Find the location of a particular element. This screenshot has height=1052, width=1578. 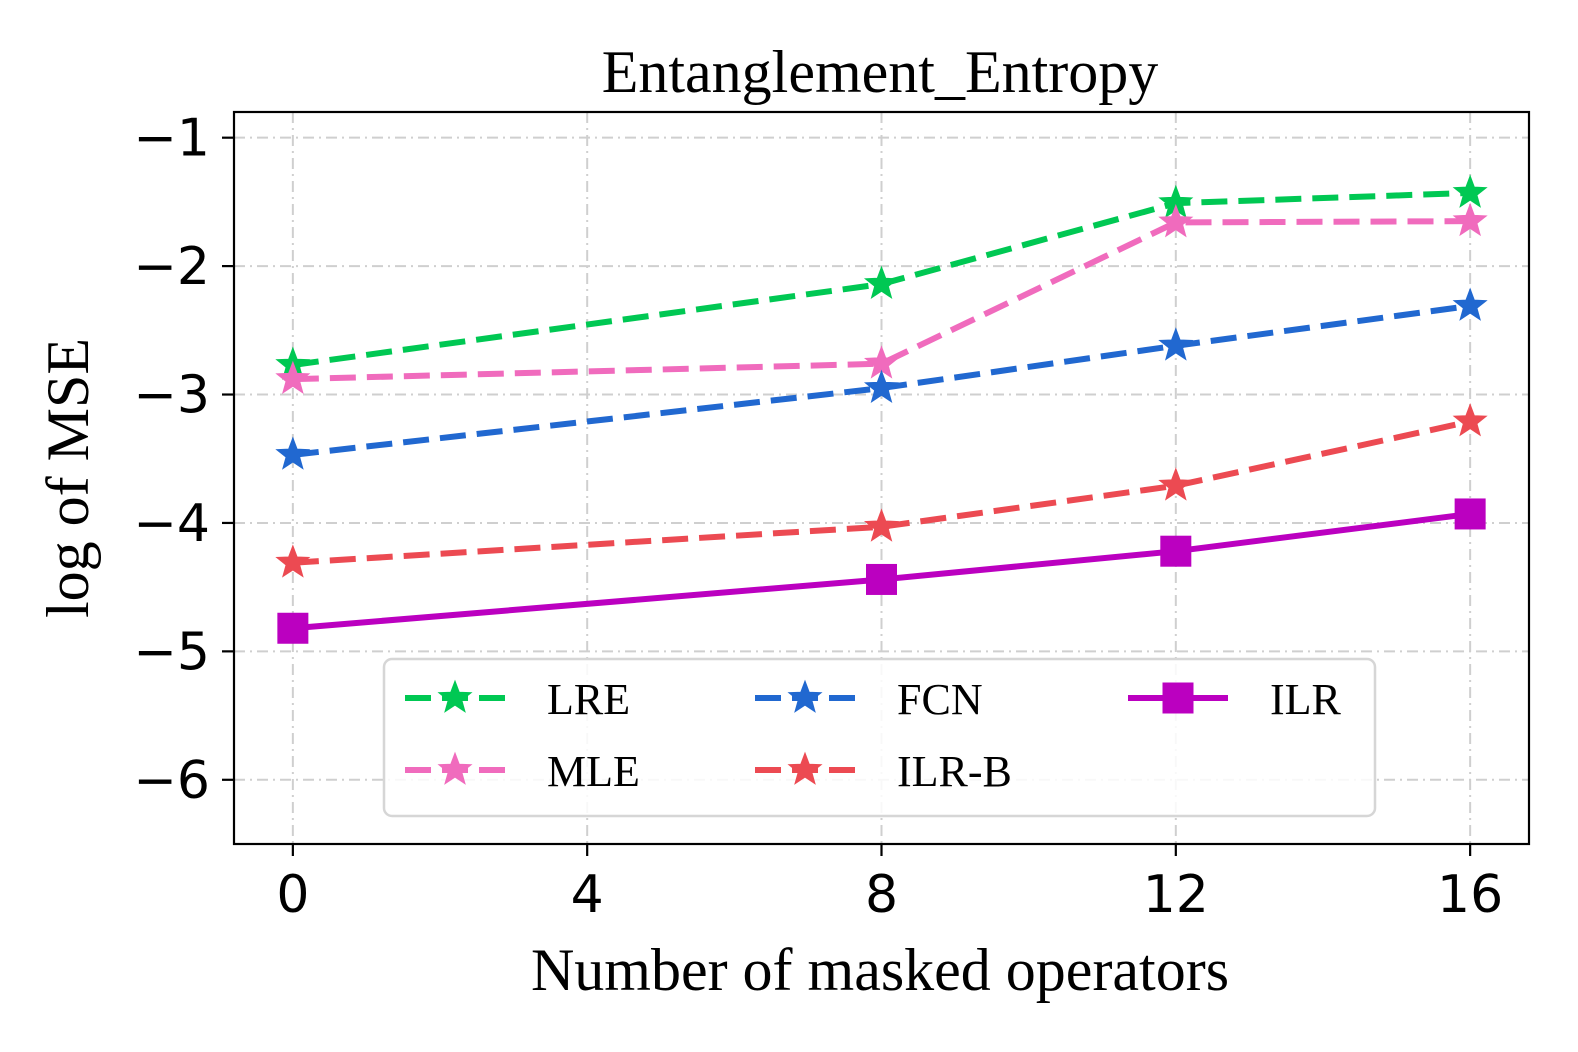

y-axis-label: log of MSE is located at coordinates (68, 478).